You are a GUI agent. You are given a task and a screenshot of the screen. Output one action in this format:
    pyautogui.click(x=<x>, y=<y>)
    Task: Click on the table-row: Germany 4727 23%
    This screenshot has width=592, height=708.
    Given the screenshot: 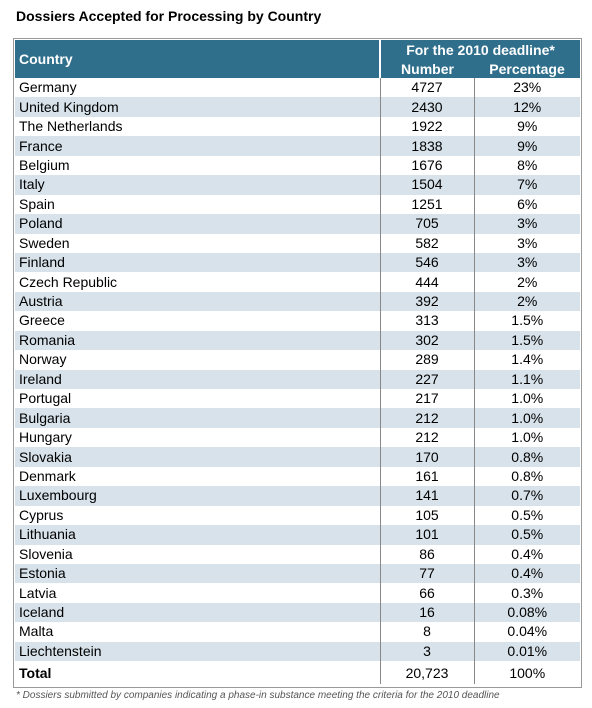 What is the action you would take?
    pyautogui.click(x=297, y=88)
    